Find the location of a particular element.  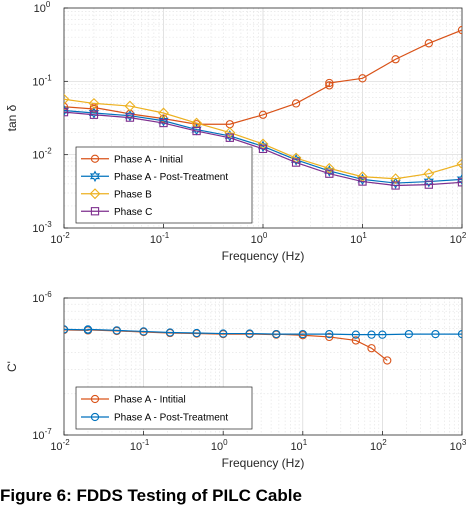

x-tick-exponent: 3 is located at coordinates (464, 442).